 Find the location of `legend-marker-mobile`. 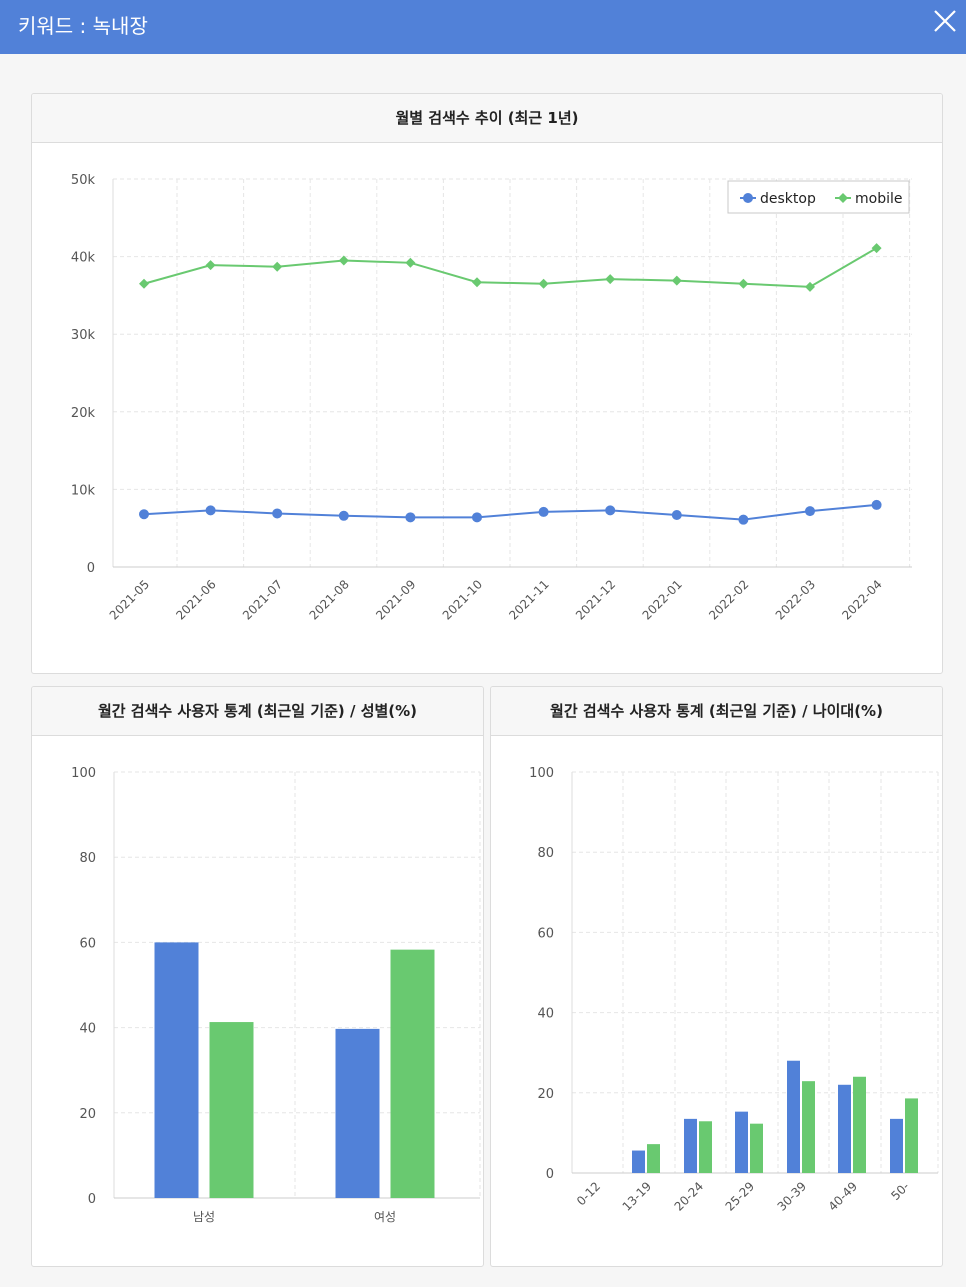

legend-marker-mobile is located at coordinates (843, 198).